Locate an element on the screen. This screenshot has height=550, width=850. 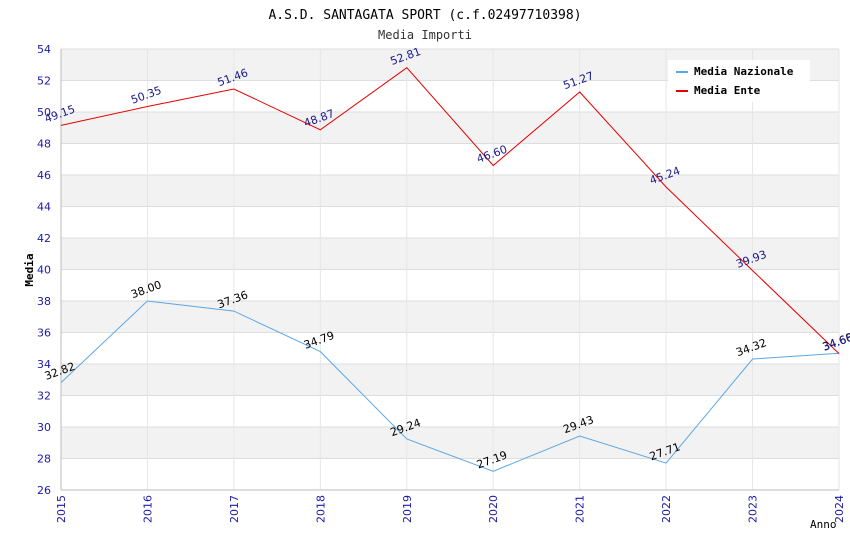
data-label: 50.35 is located at coordinates (146, 95).